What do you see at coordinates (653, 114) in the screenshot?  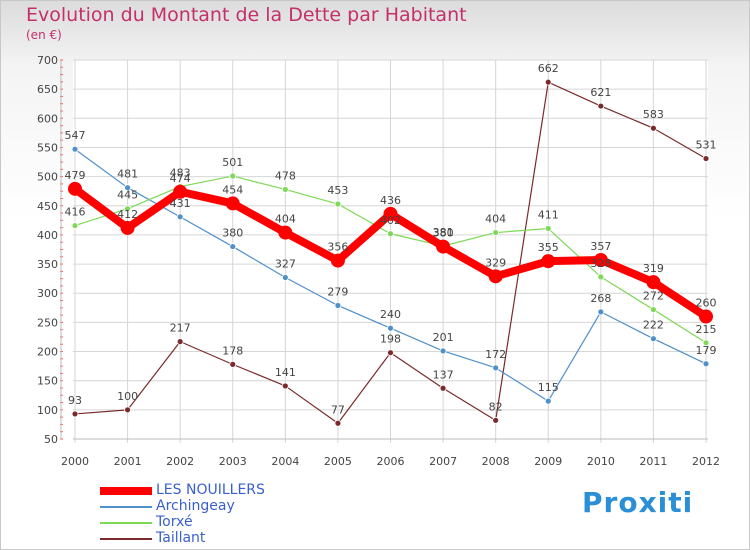 I see `data-label: 583` at bounding box center [653, 114].